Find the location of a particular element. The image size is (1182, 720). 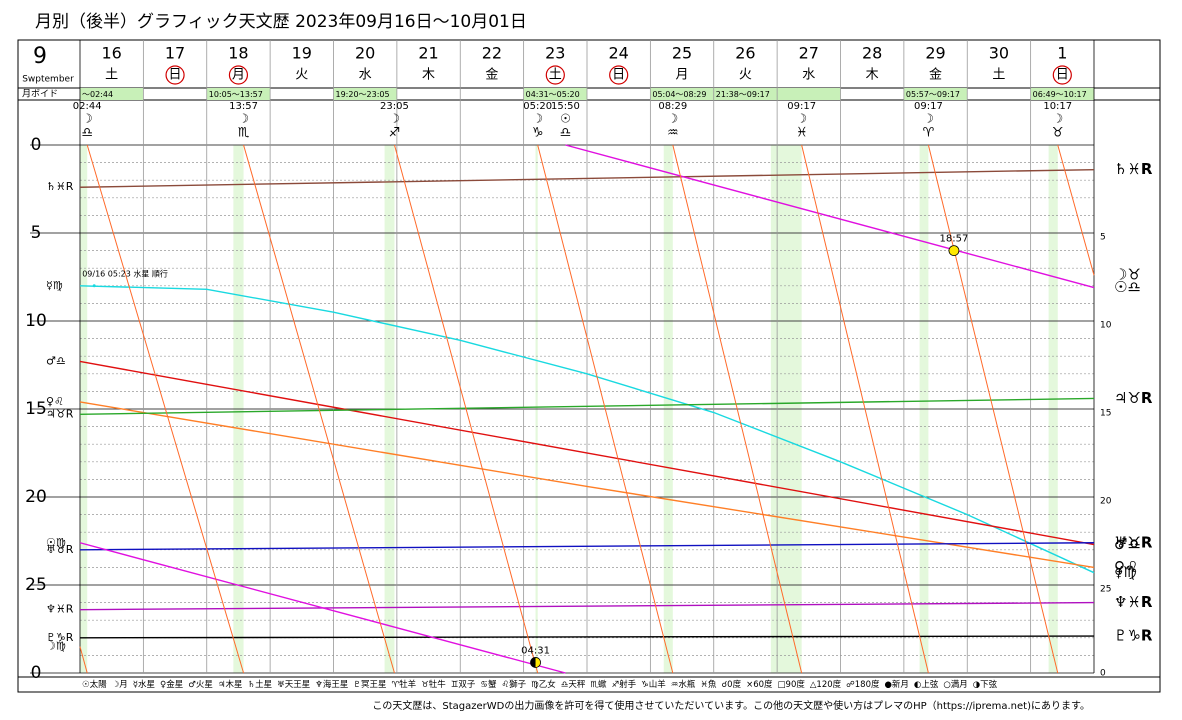

legend-item: ♄土星 is located at coordinates (259, 684).